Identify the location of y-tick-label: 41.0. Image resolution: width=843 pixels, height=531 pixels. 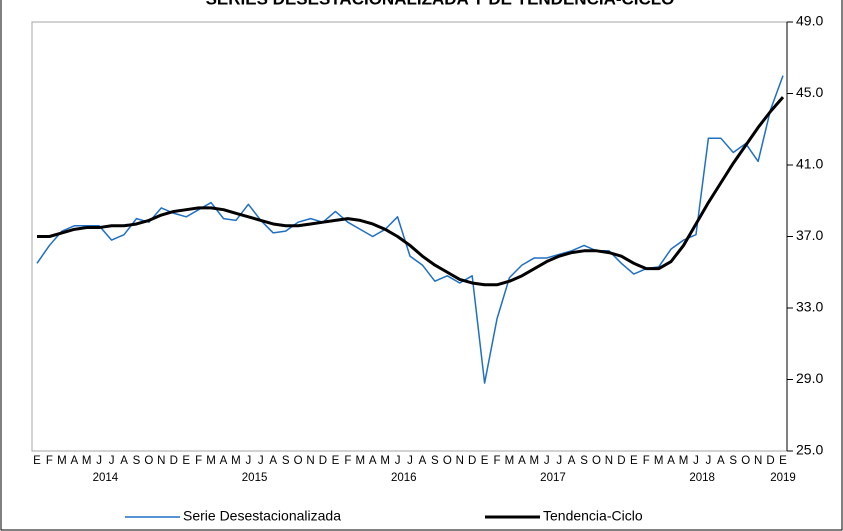
(809, 164).